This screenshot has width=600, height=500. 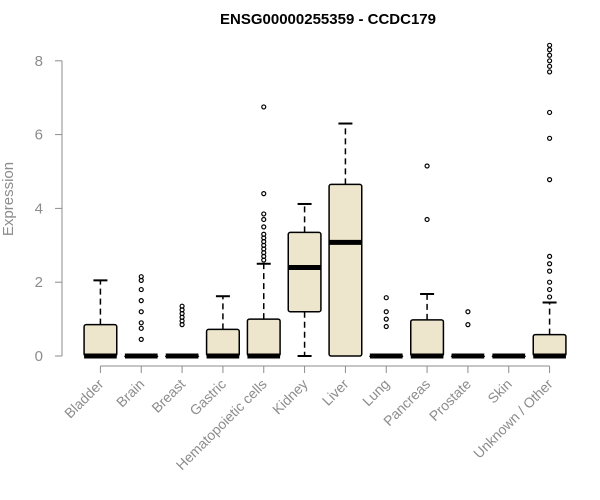 I want to click on x-tick-label: Skin, so click(x=499, y=391).